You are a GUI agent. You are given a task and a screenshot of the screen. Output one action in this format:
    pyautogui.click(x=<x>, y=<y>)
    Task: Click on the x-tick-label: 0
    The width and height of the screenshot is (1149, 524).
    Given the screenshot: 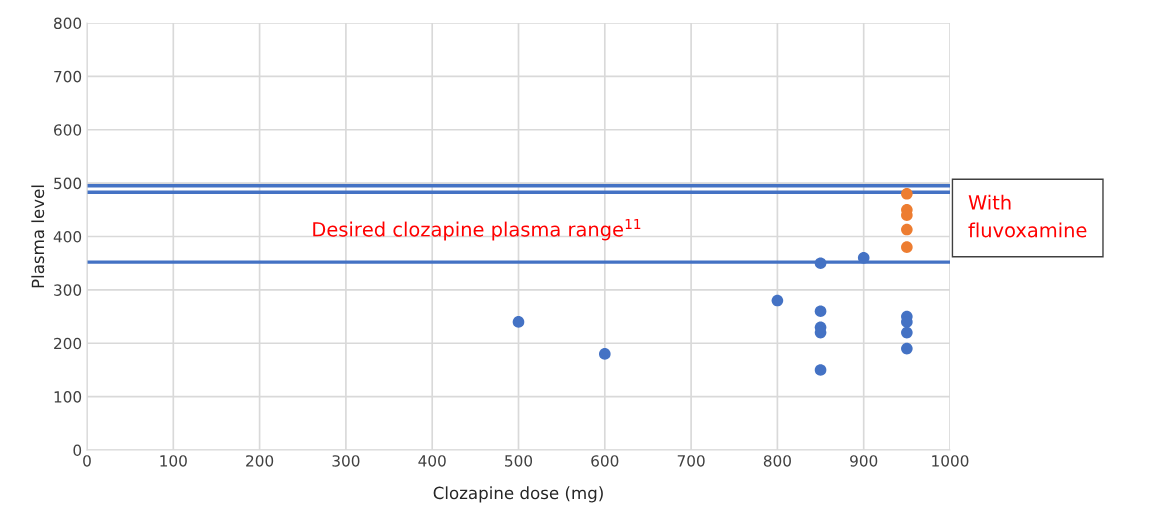 What is the action you would take?
    pyautogui.click(x=87, y=461)
    